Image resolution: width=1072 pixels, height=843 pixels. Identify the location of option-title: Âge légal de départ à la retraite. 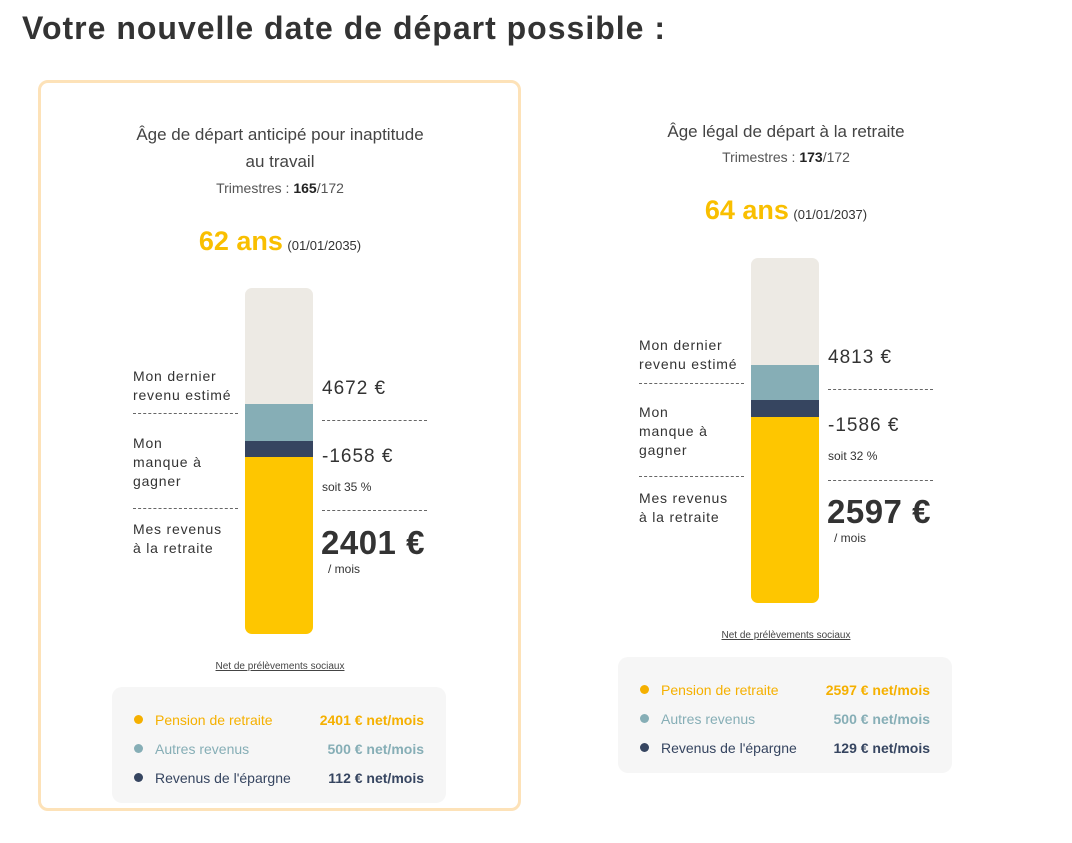
(786, 131).